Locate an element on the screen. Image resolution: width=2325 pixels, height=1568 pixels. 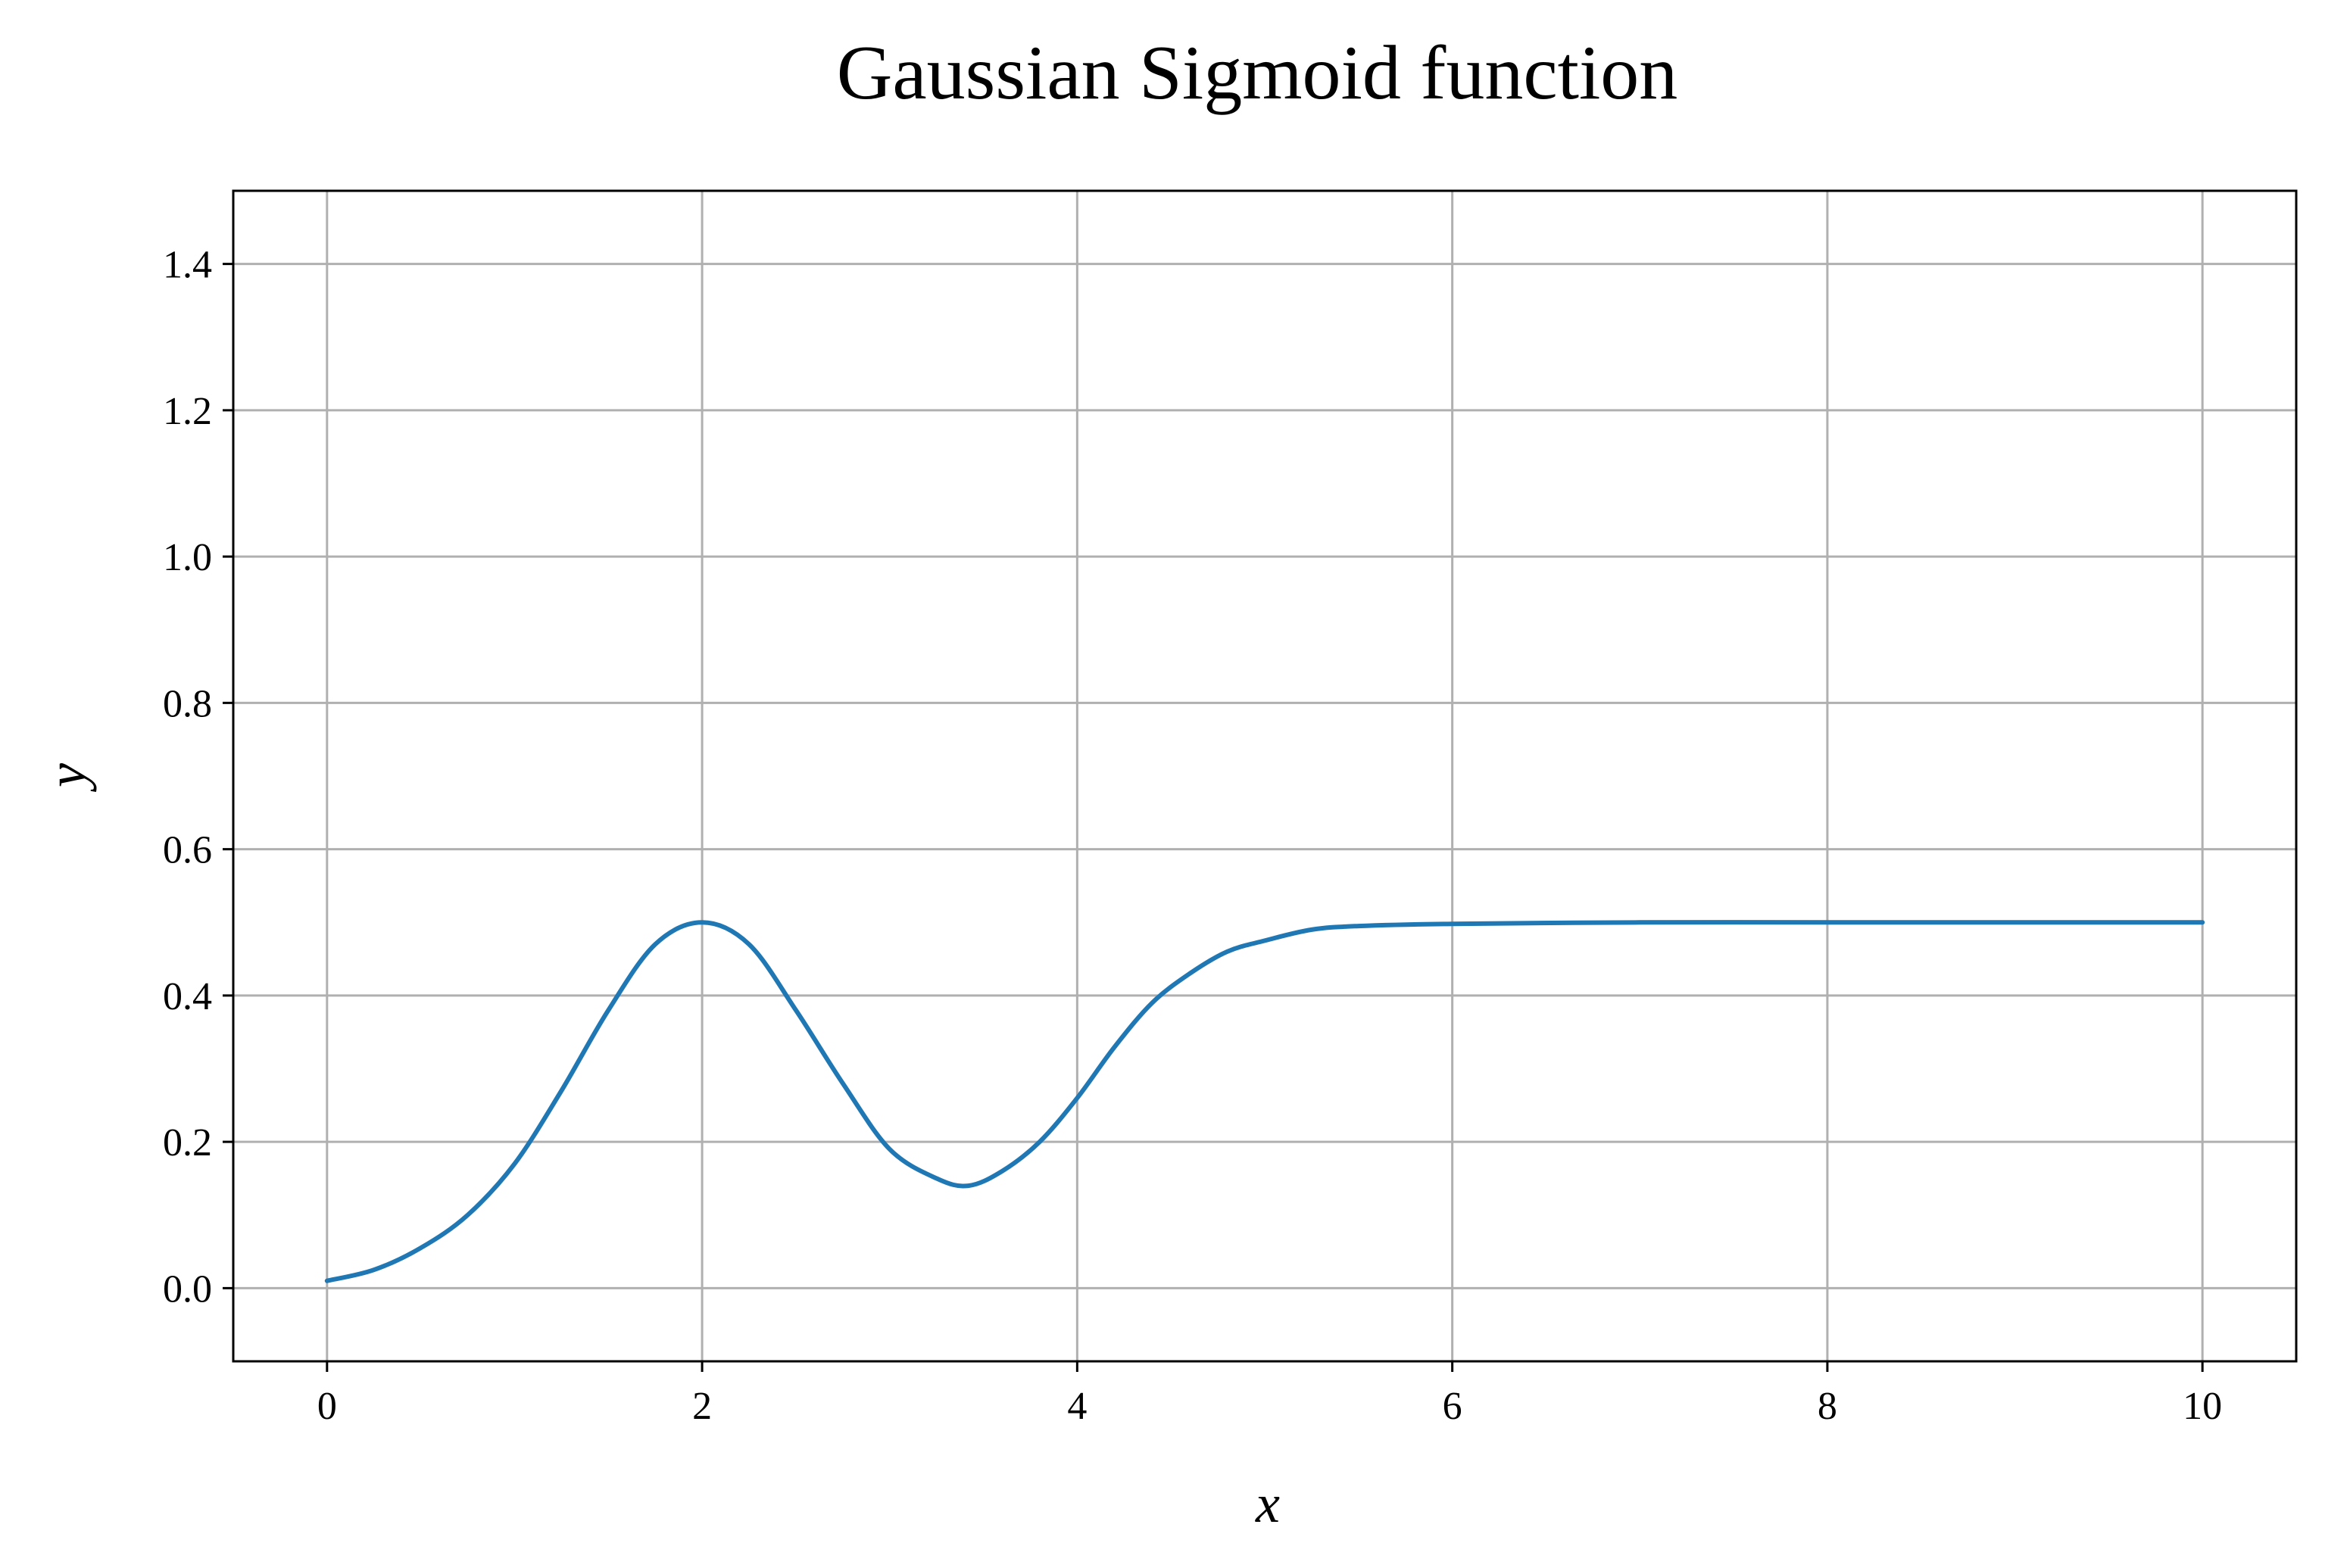
y-tick-label: 1.0 is located at coordinates (187, 557).